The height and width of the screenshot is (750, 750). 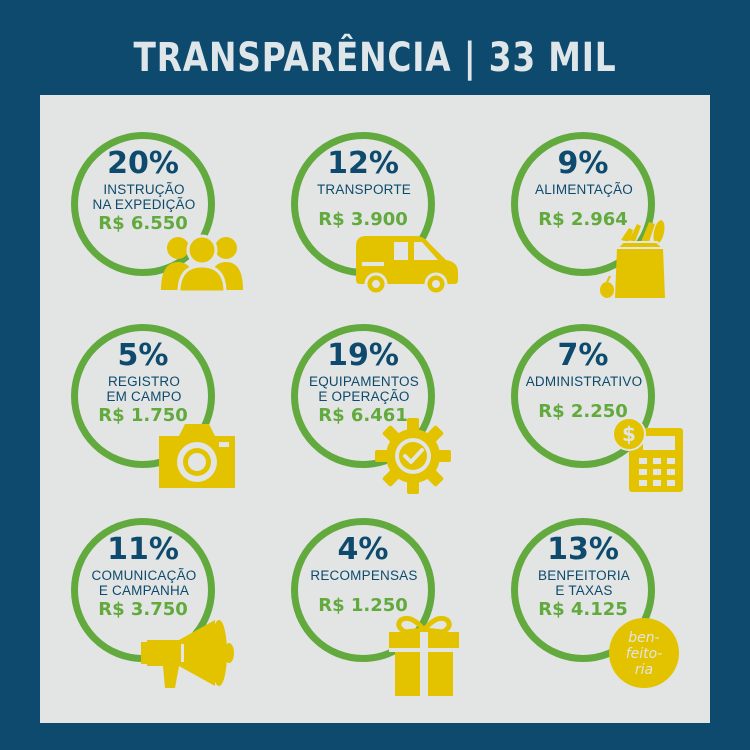 I want to click on svg-text: ria, so click(x=644, y=670).